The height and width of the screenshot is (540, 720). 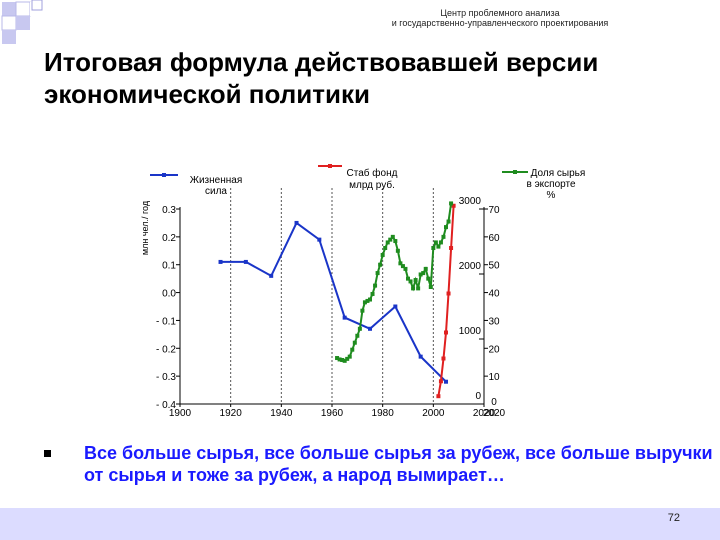 What do you see at coordinates (494, 377) in the screenshot?
I see `y-right-tick-label: 10` at bounding box center [494, 377].